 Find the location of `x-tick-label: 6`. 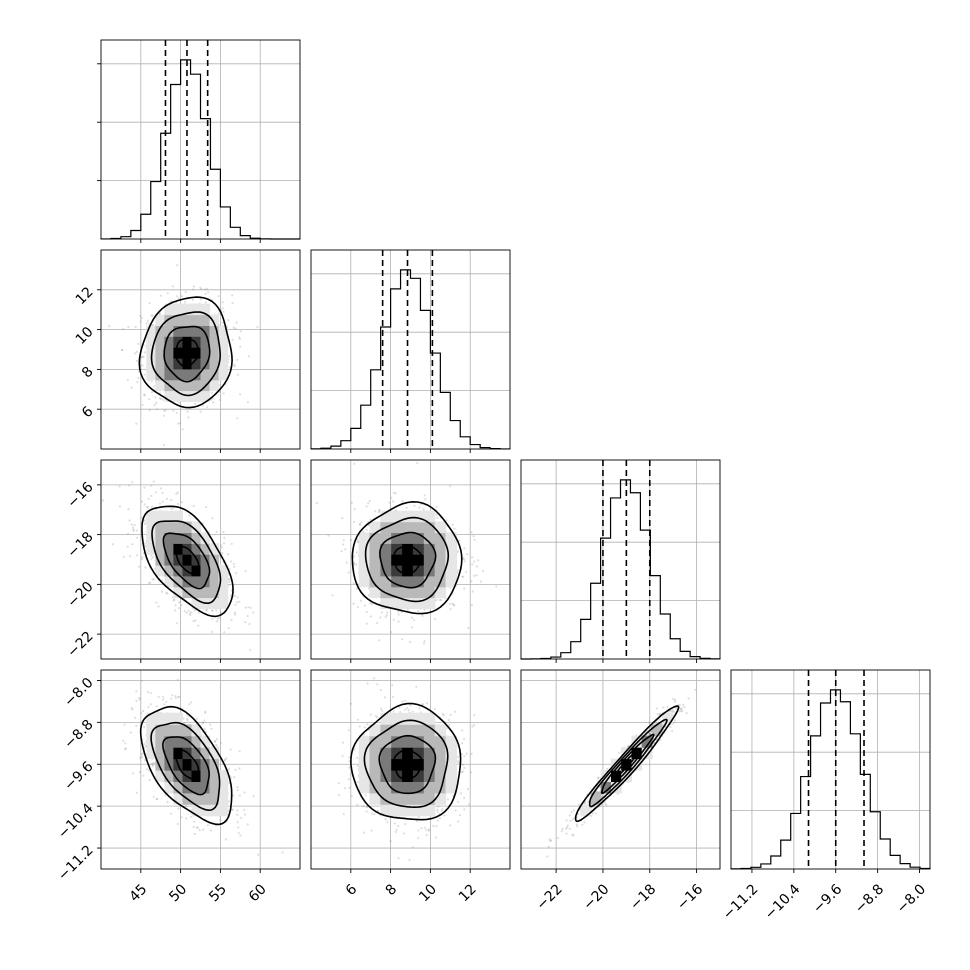

x-tick-label: 6 is located at coordinates (352, 890).